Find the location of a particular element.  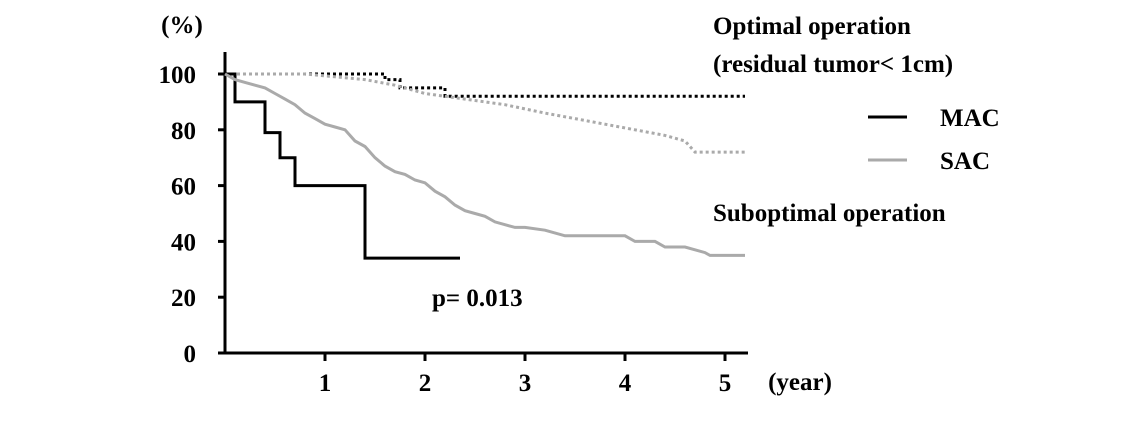

optimal-label-line1: Optimal operation is located at coordinates (812, 26).